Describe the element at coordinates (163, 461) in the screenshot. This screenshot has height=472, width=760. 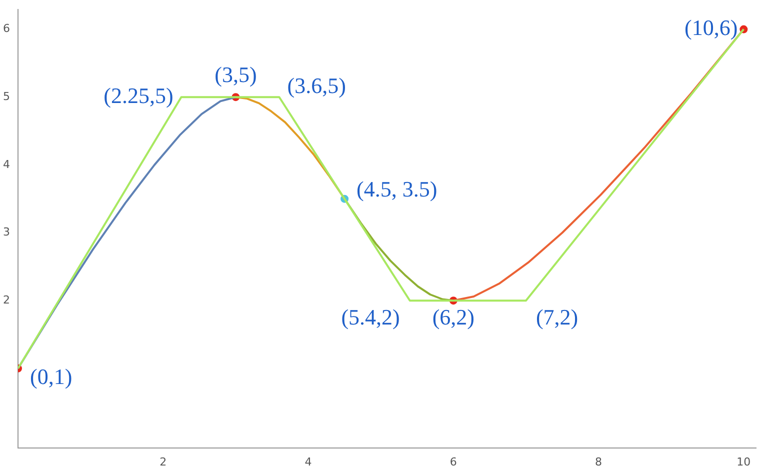
I see `x-tick-label: 2` at that location.